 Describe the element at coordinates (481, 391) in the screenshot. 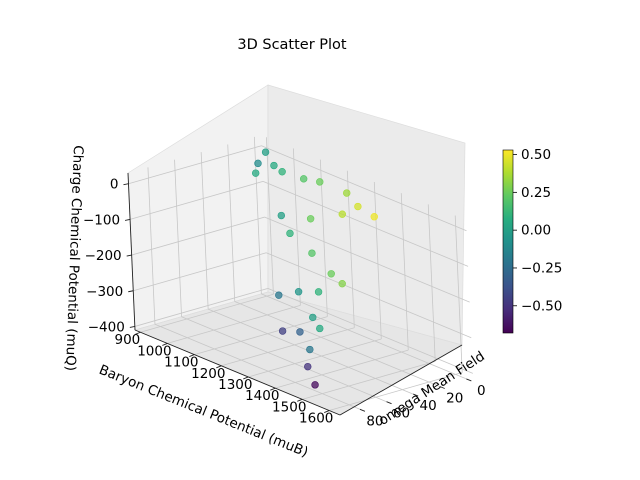

I see `y-tick-label: 0` at that location.